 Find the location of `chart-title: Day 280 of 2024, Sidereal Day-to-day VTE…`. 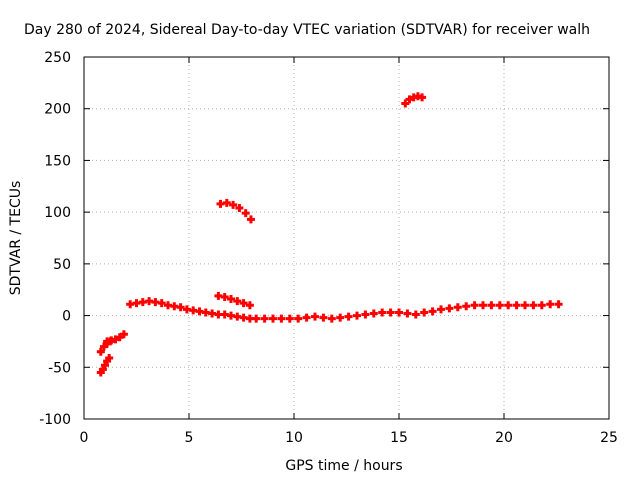

chart-title: Day 280 of 2024, Sidereal Day-to-day VTE… is located at coordinates (307, 30).